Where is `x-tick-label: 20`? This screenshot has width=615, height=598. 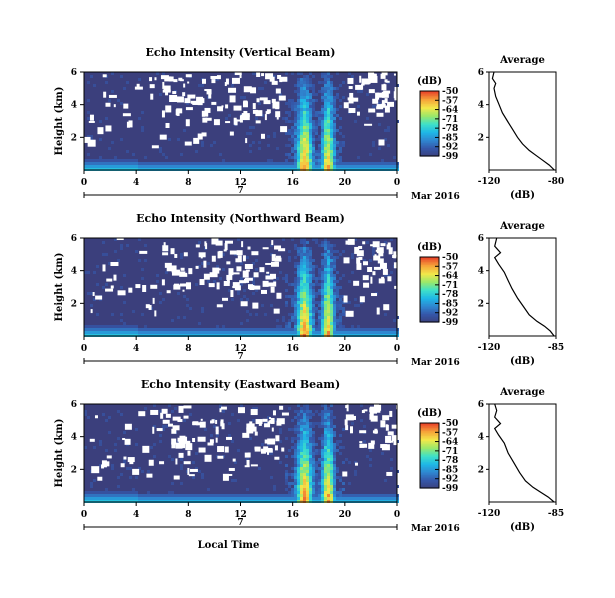 x-tick-label: 20 is located at coordinates (345, 183).